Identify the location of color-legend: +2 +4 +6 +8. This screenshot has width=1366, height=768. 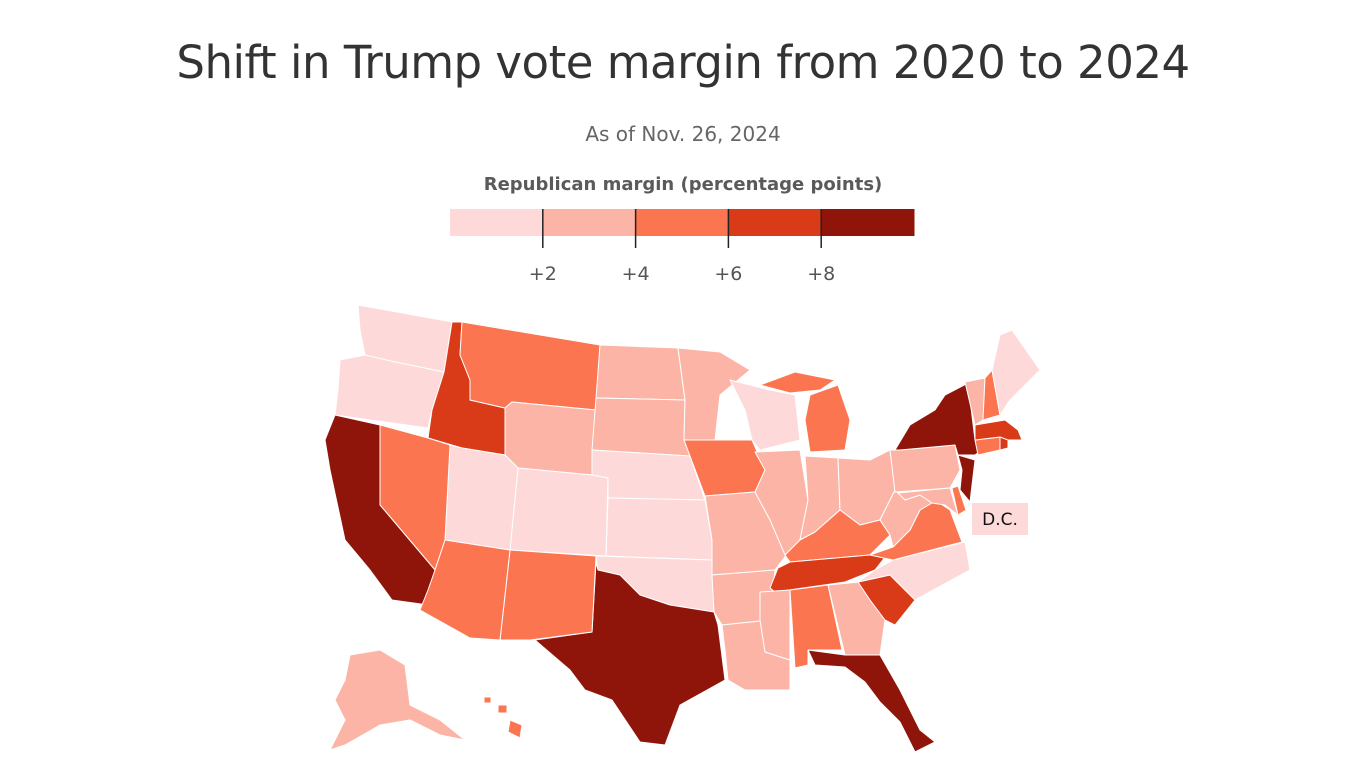
(682, 247).